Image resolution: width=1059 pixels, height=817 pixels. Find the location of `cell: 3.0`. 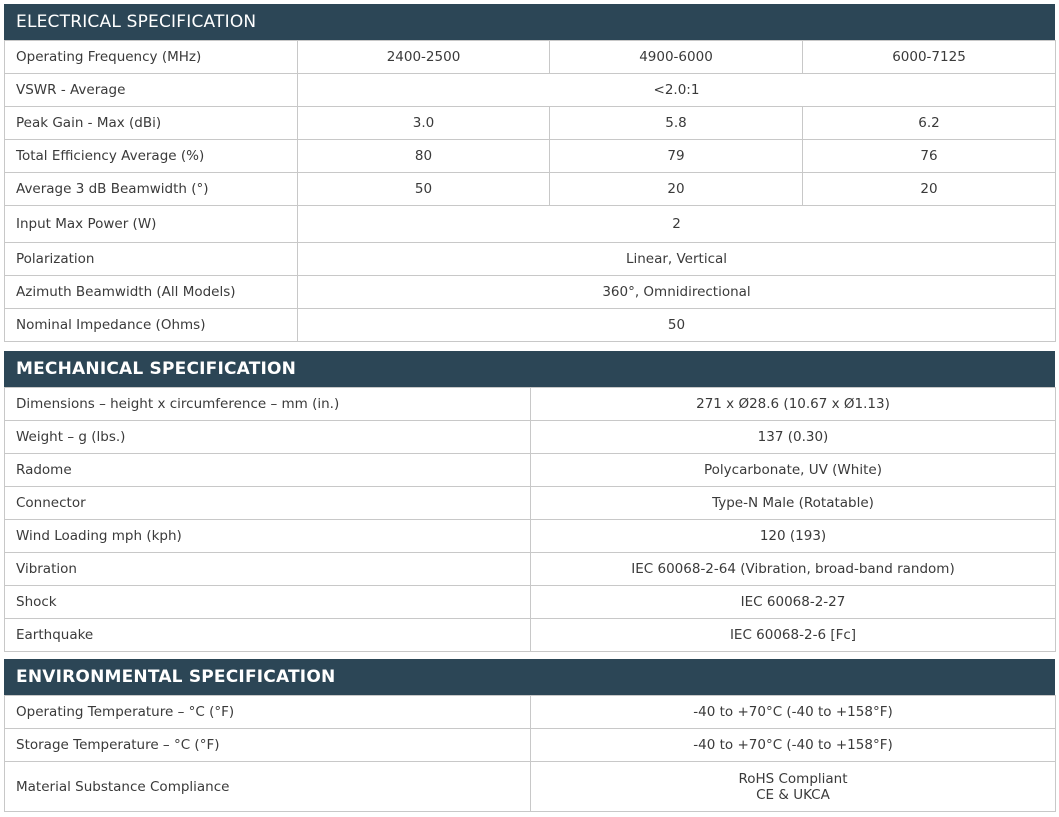

cell: 3.0 is located at coordinates (423, 123).